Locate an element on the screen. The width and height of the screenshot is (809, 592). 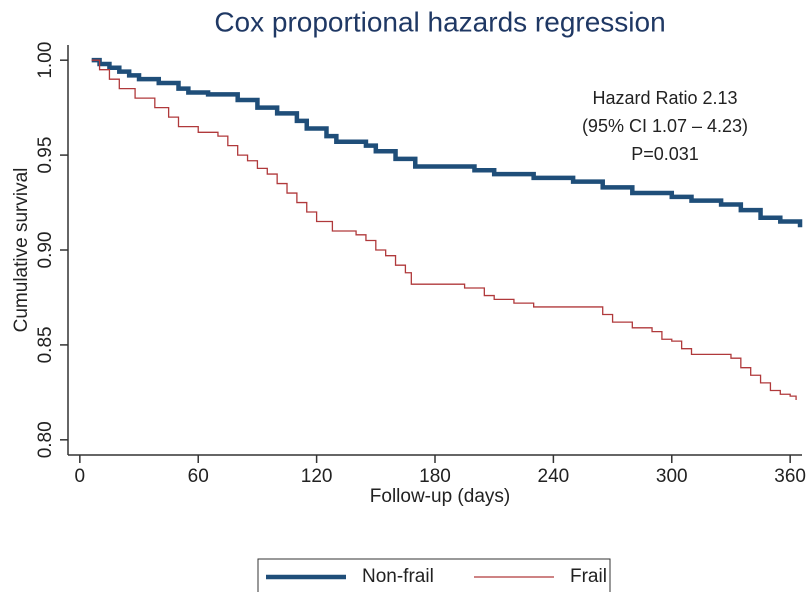
chart-title: Cox proportional hazards regression is located at coordinates (439, 21).